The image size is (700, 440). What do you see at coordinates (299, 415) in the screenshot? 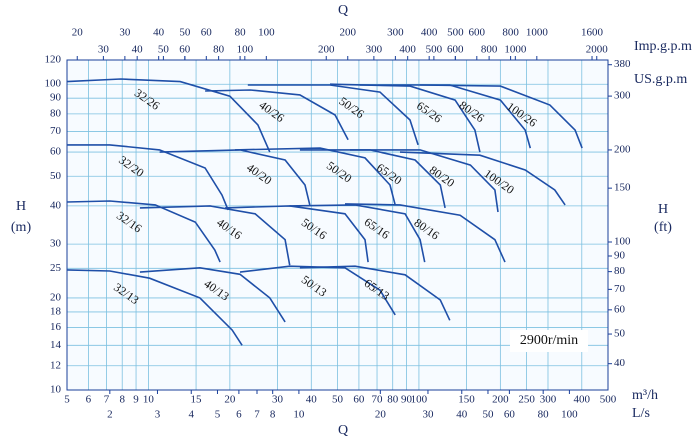
I see `x2-tick-label: 10` at bounding box center [299, 415].